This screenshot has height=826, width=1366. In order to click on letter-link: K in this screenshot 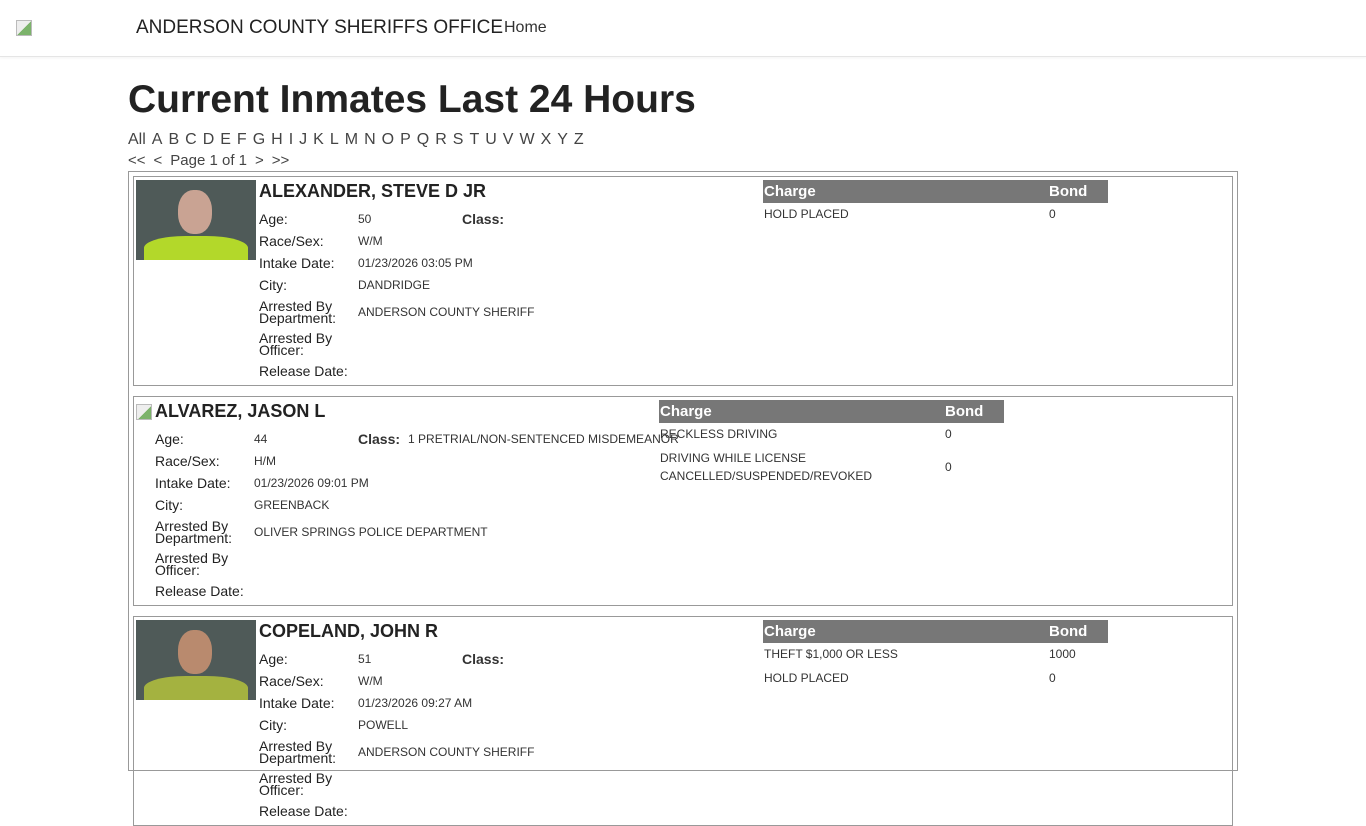, I will do `click(318, 139)`.